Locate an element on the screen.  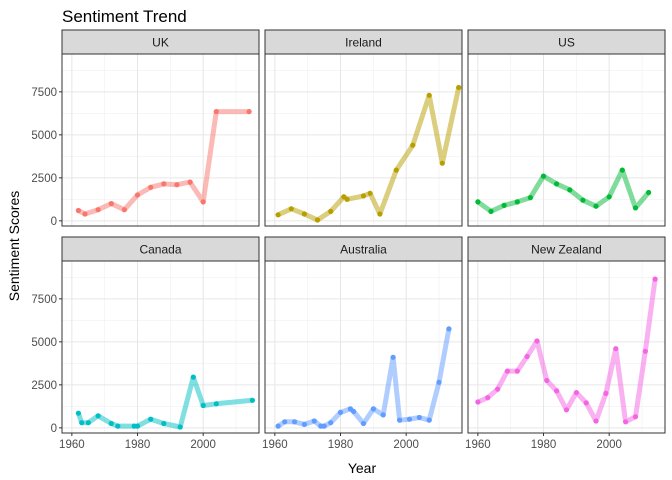
y-axis-title: Sentiment Scores is located at coordinates (14, 246).